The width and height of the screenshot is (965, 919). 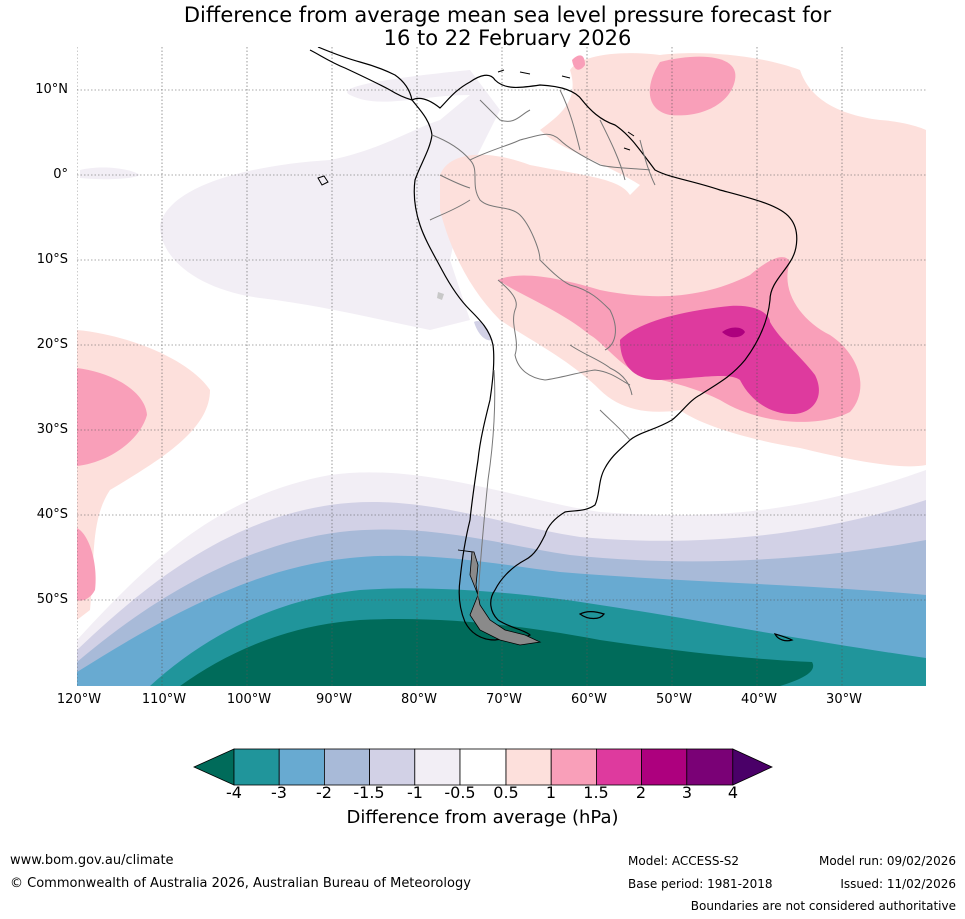 I want to click on colorbar-swatch-minus3-minus2, so click(x=301, y=767).